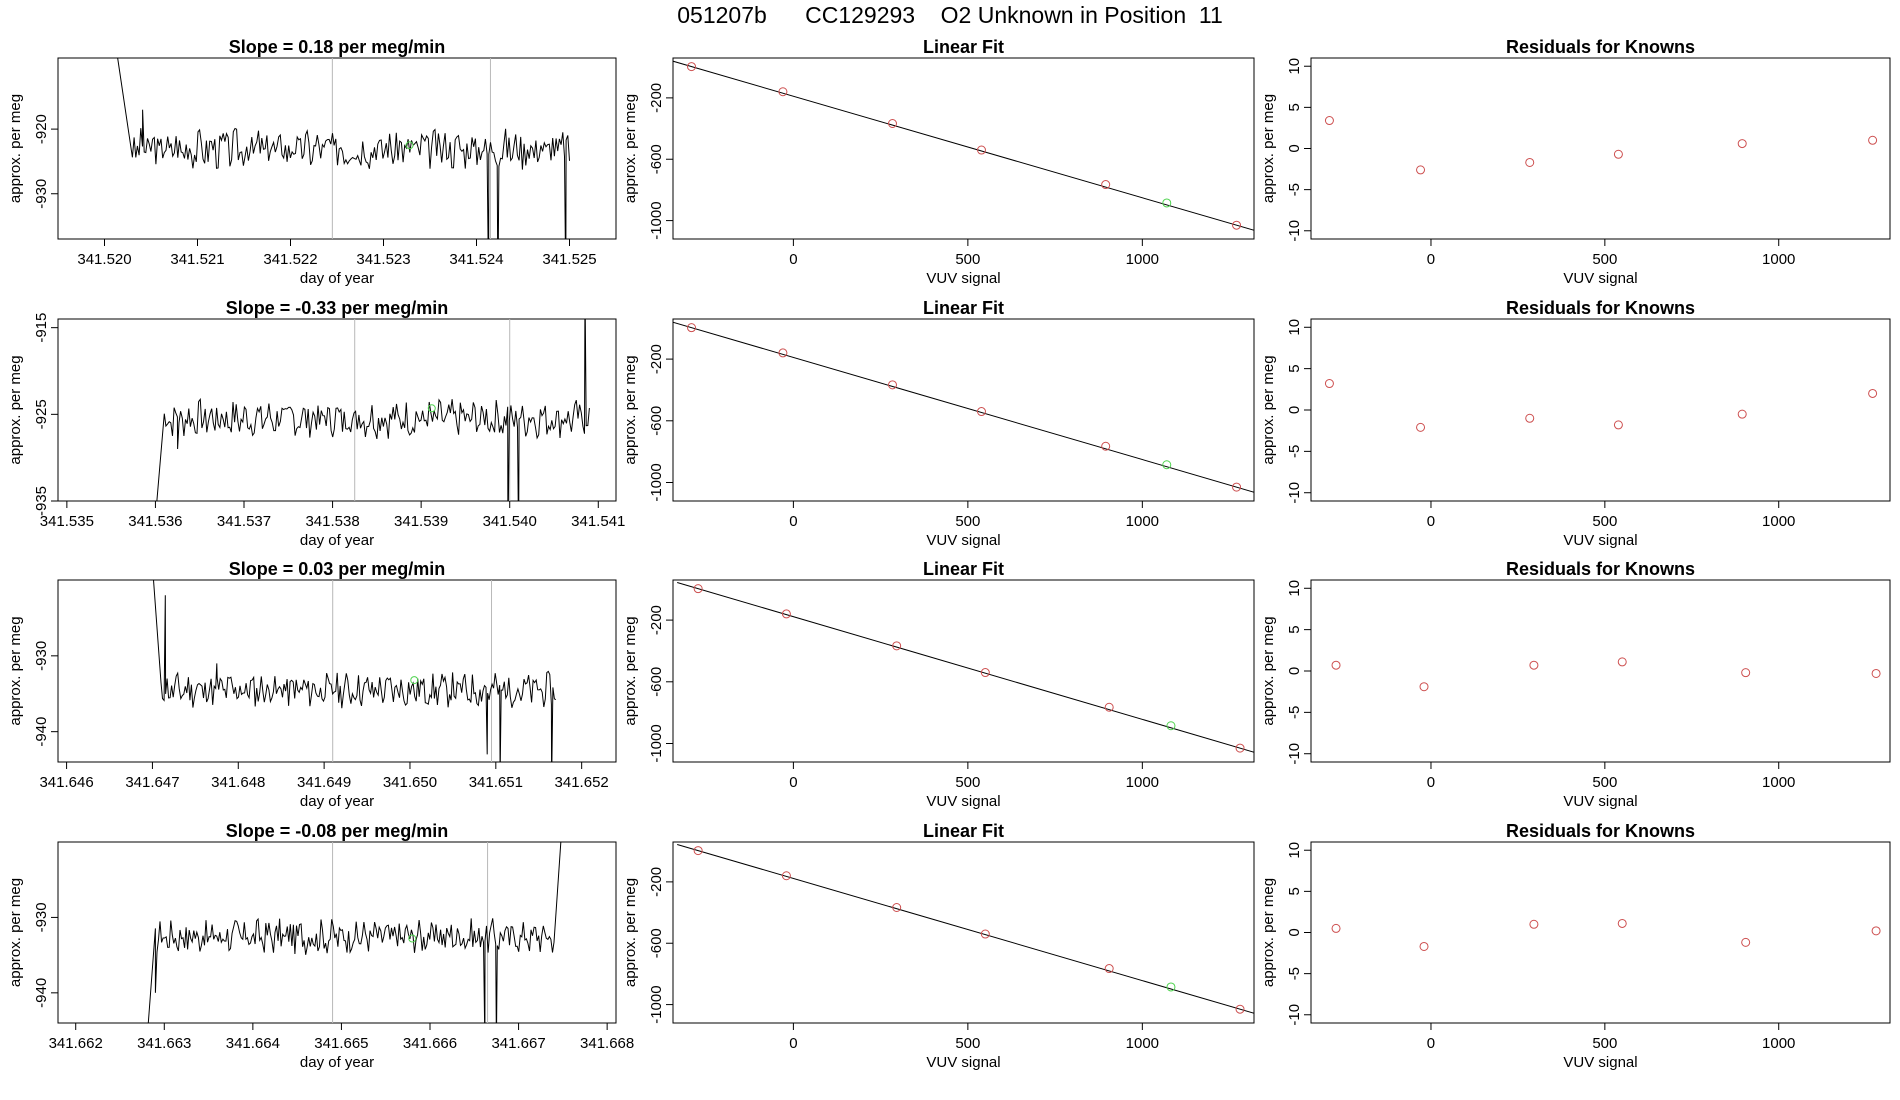 The height and width of the screenshot is (1100, 1900). Describe the element at coordinates (1294, 1015) in the screenshot. I see `y-tick-label: -10` at that location.